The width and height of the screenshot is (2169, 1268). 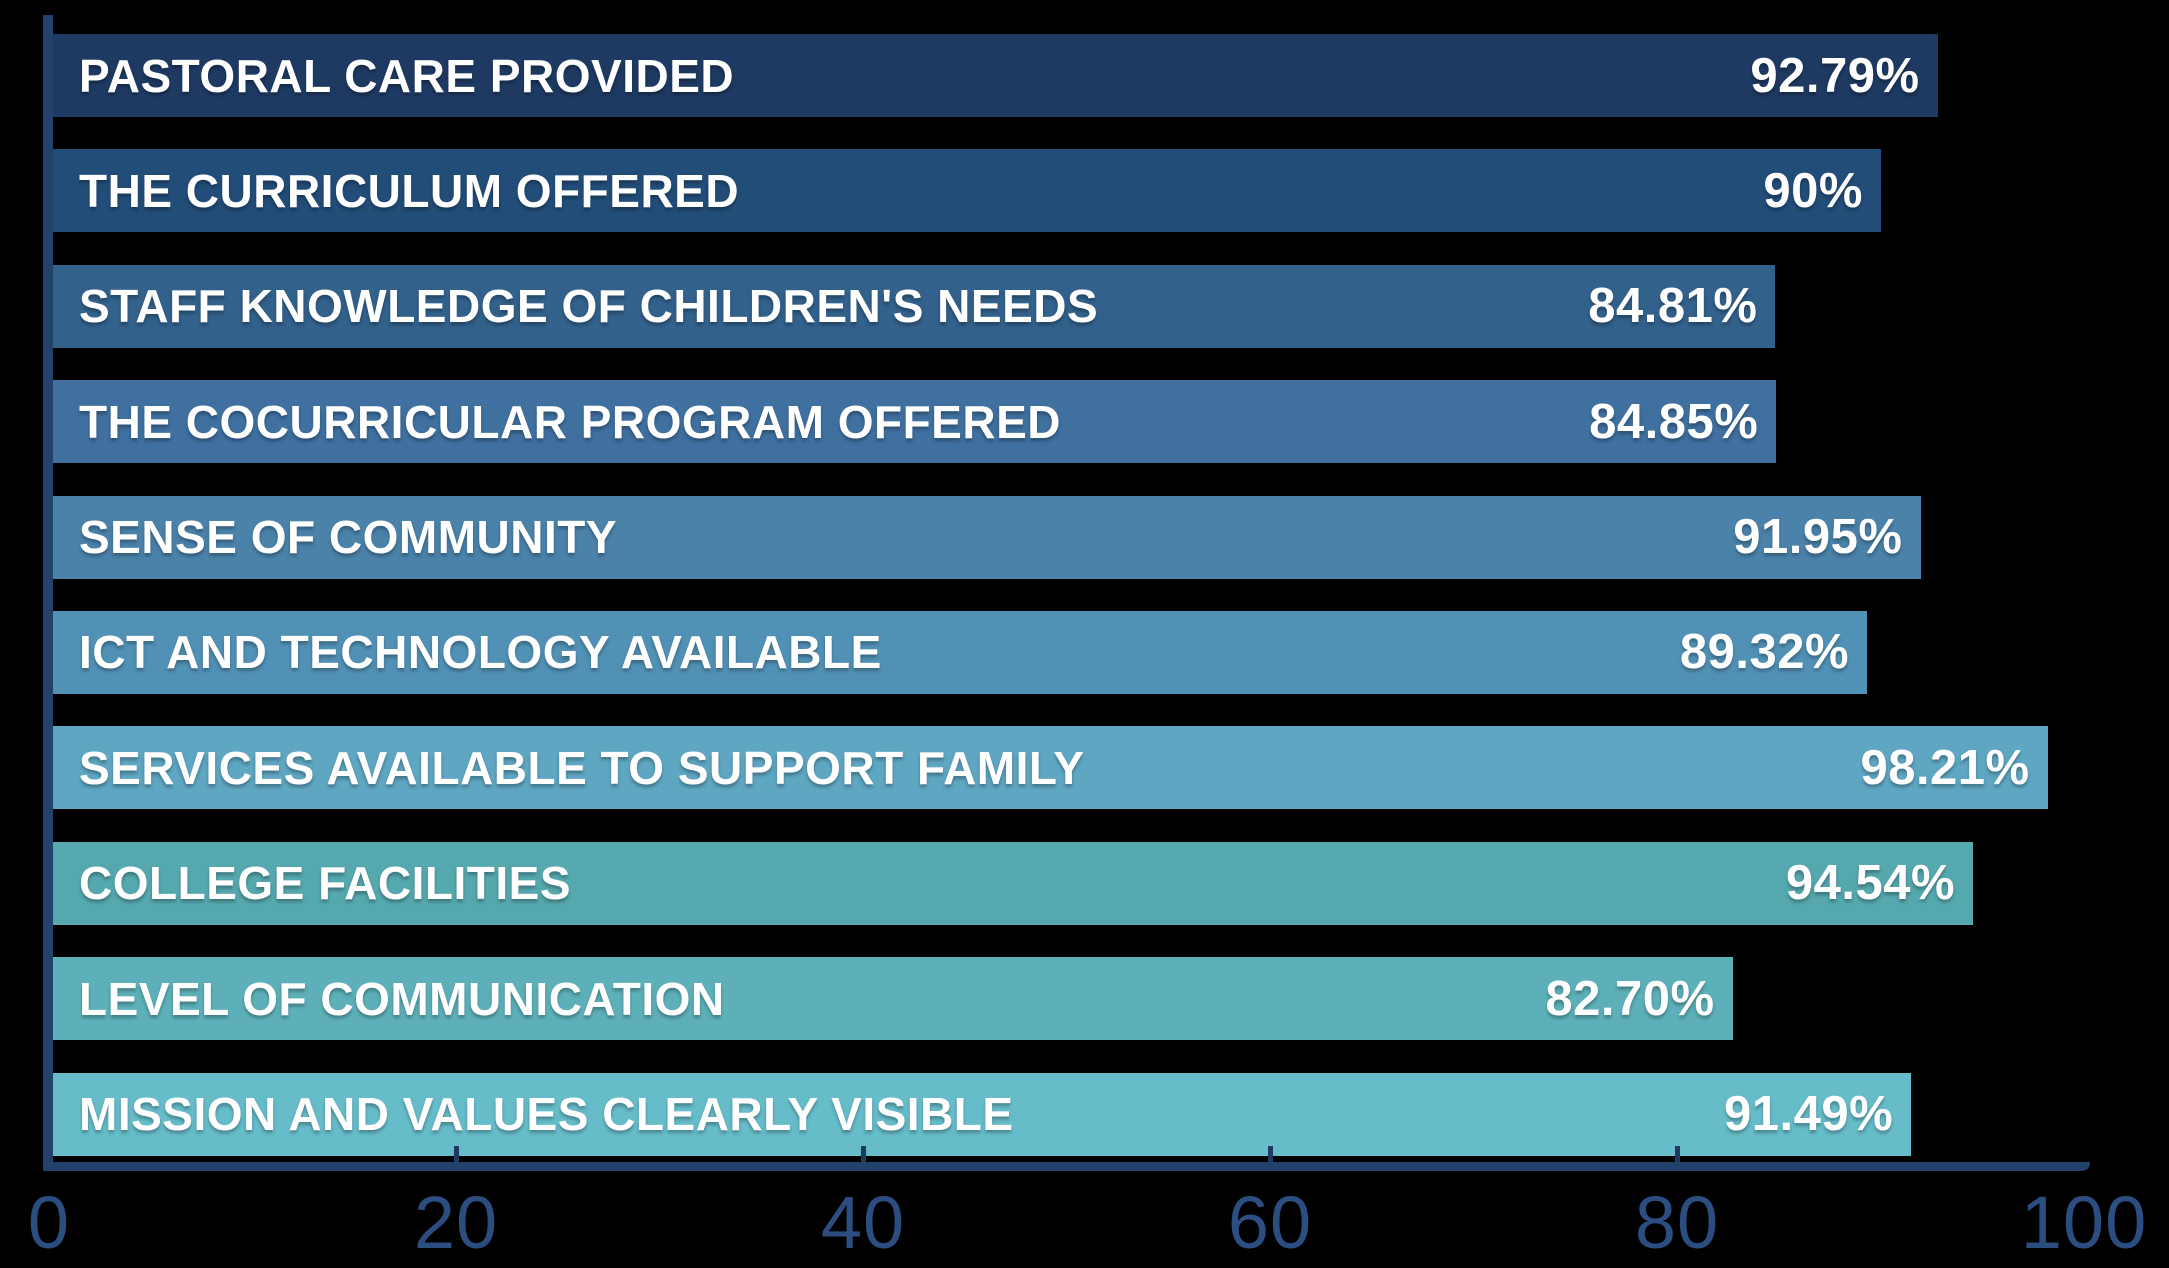 I want to click on bar-category-label: STAFF KNOWLEDGE OF CHILDREN'S NEEDS, so click(x=589, y=306).